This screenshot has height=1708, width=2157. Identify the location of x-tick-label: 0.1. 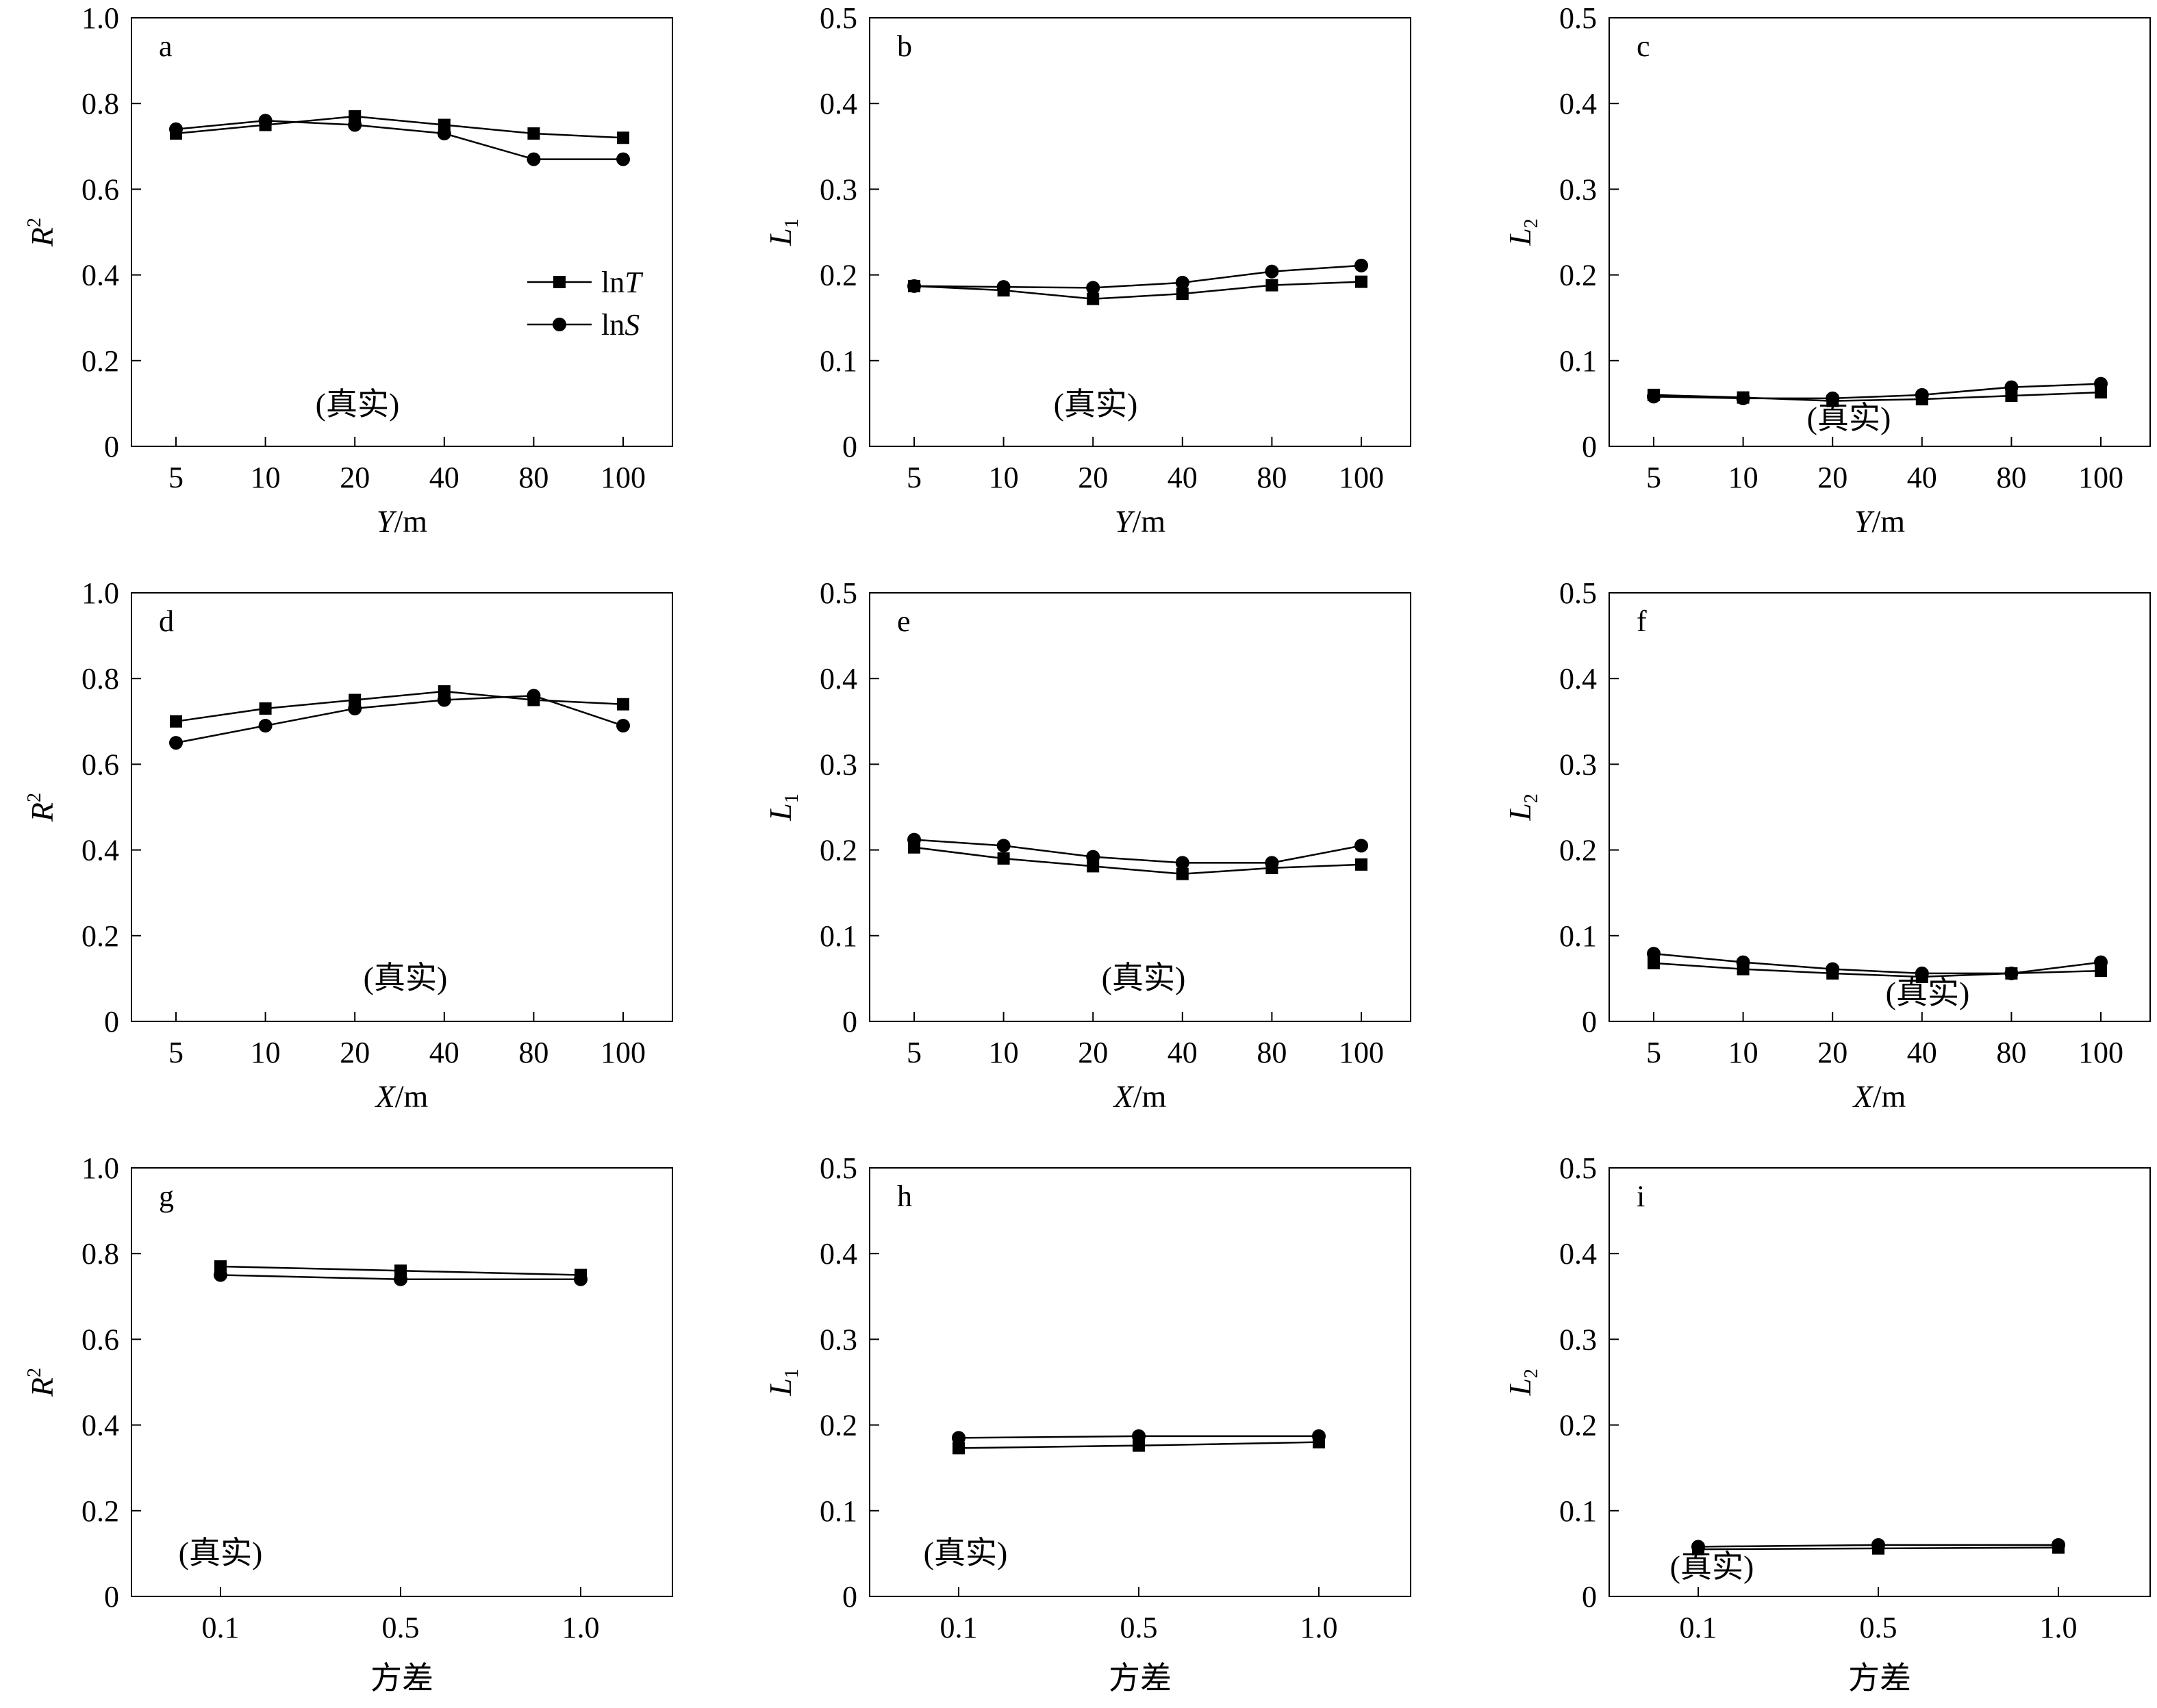
(1698, 1627).